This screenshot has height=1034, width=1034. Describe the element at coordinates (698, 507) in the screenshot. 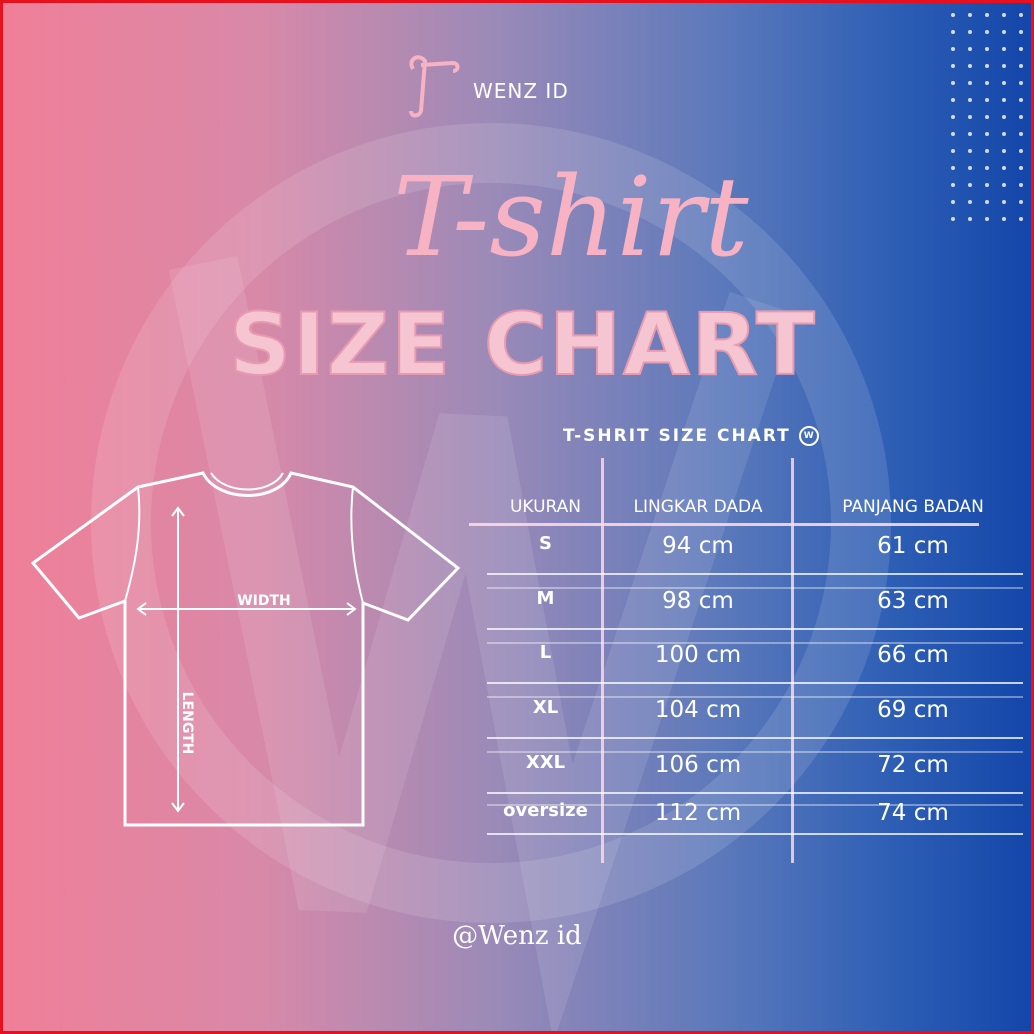

I see `header-lingkar-dada: LINGKAR DADA` at that location.